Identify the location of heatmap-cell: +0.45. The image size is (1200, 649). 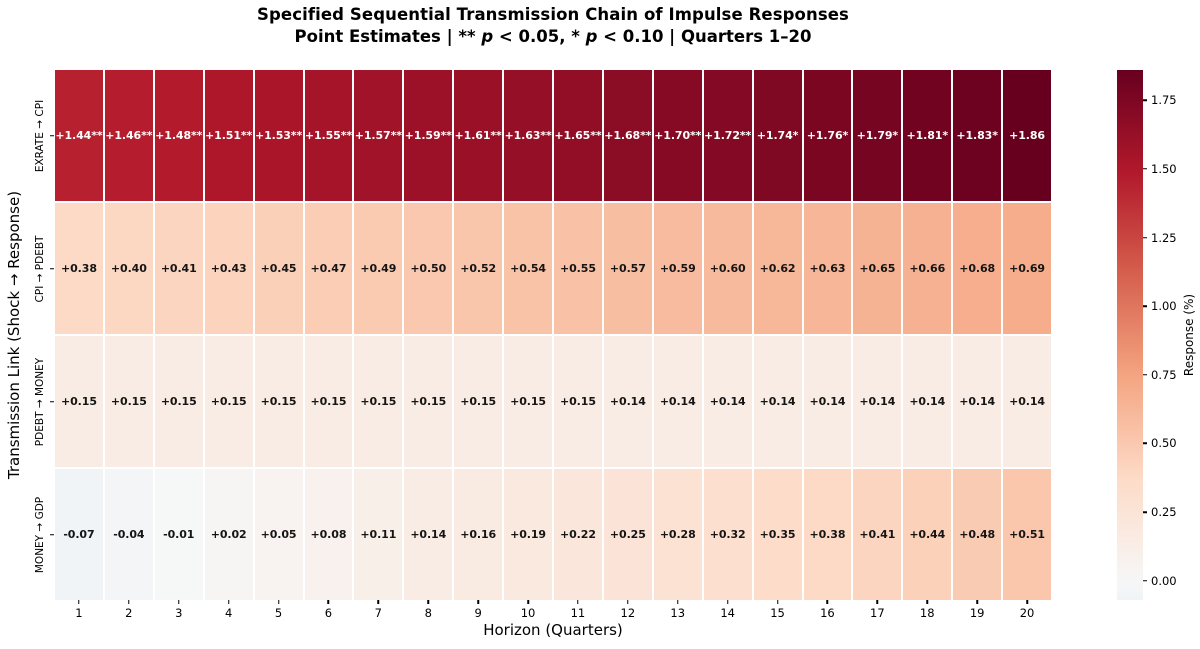
(278, 268).